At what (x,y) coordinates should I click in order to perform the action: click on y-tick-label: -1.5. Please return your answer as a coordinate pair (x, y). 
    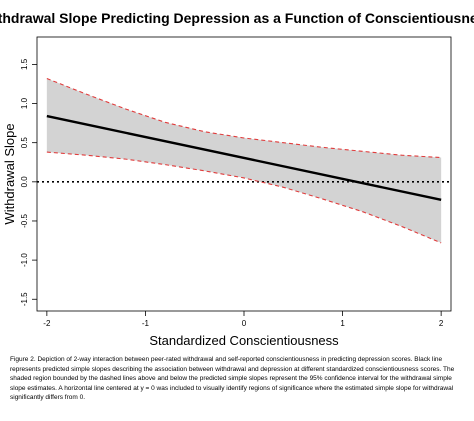
    Looking at the image, I should click on (24, 299).